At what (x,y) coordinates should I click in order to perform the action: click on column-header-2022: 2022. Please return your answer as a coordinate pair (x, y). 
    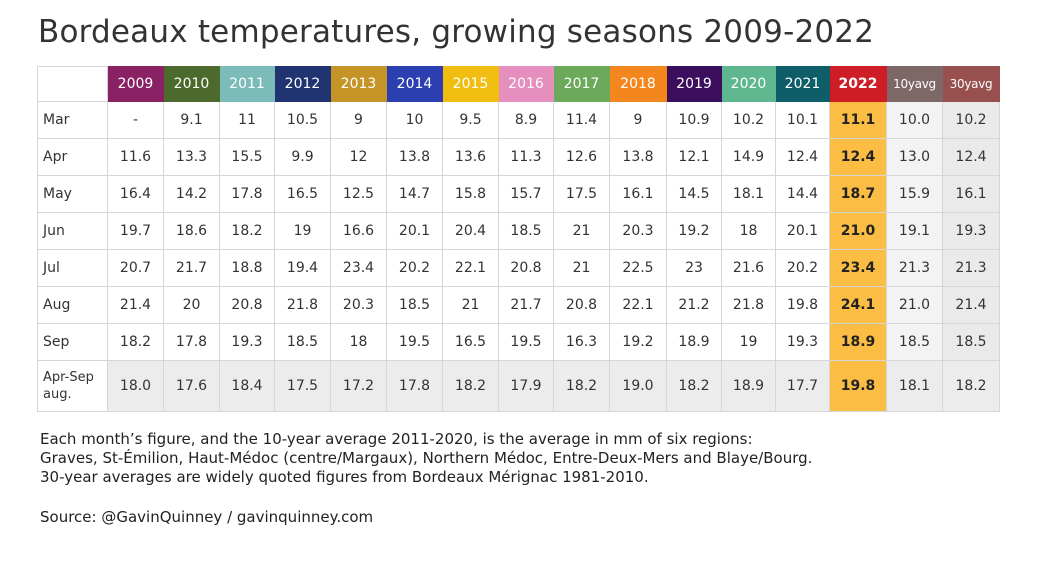
    Looking at the image, I should click on (858, 84).